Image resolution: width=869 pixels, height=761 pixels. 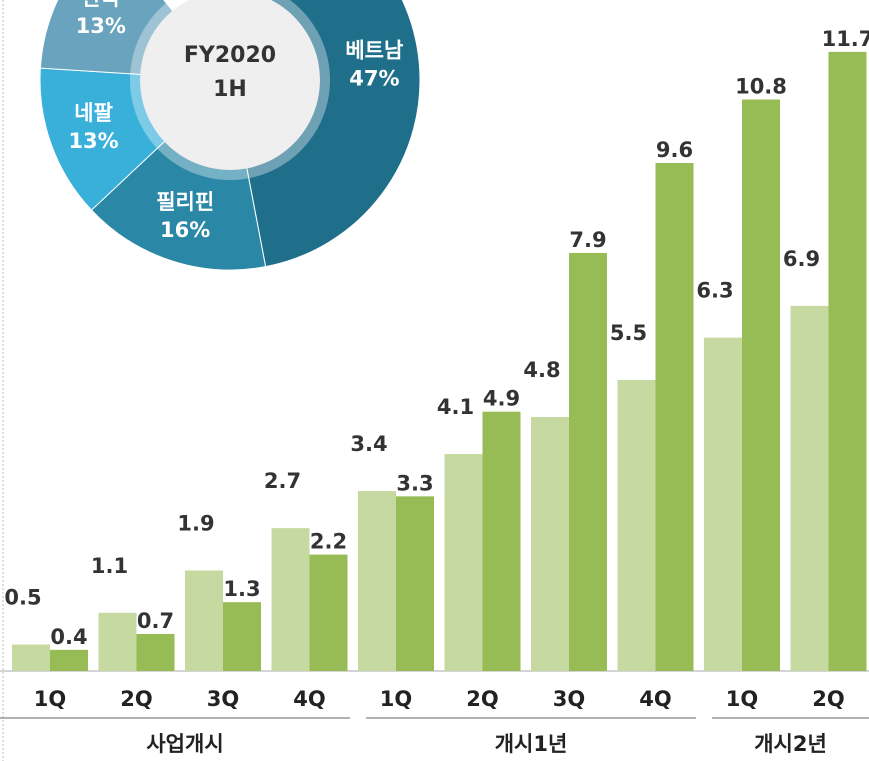 I want to click on slice-name: 베트남, so click(x=374, y=50).